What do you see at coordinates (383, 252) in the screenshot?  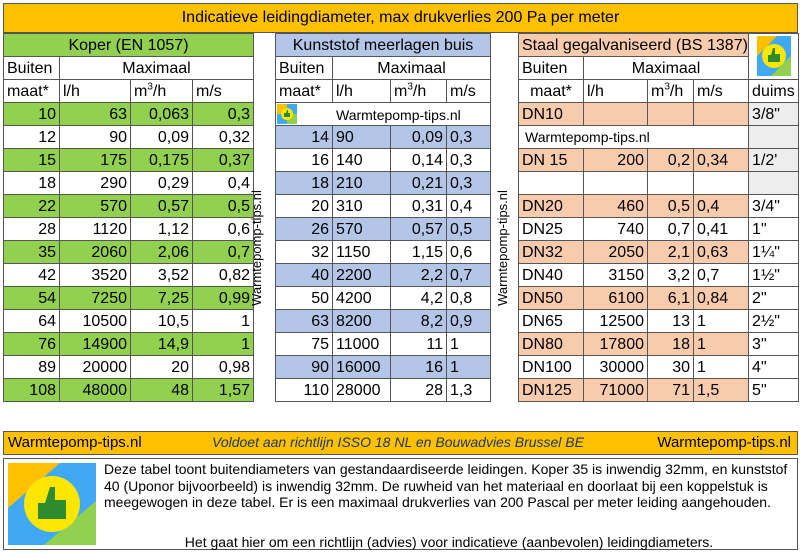 I see `kunststof-row: 32 1150 1,15 0,6` at bounding box center [383, 252].